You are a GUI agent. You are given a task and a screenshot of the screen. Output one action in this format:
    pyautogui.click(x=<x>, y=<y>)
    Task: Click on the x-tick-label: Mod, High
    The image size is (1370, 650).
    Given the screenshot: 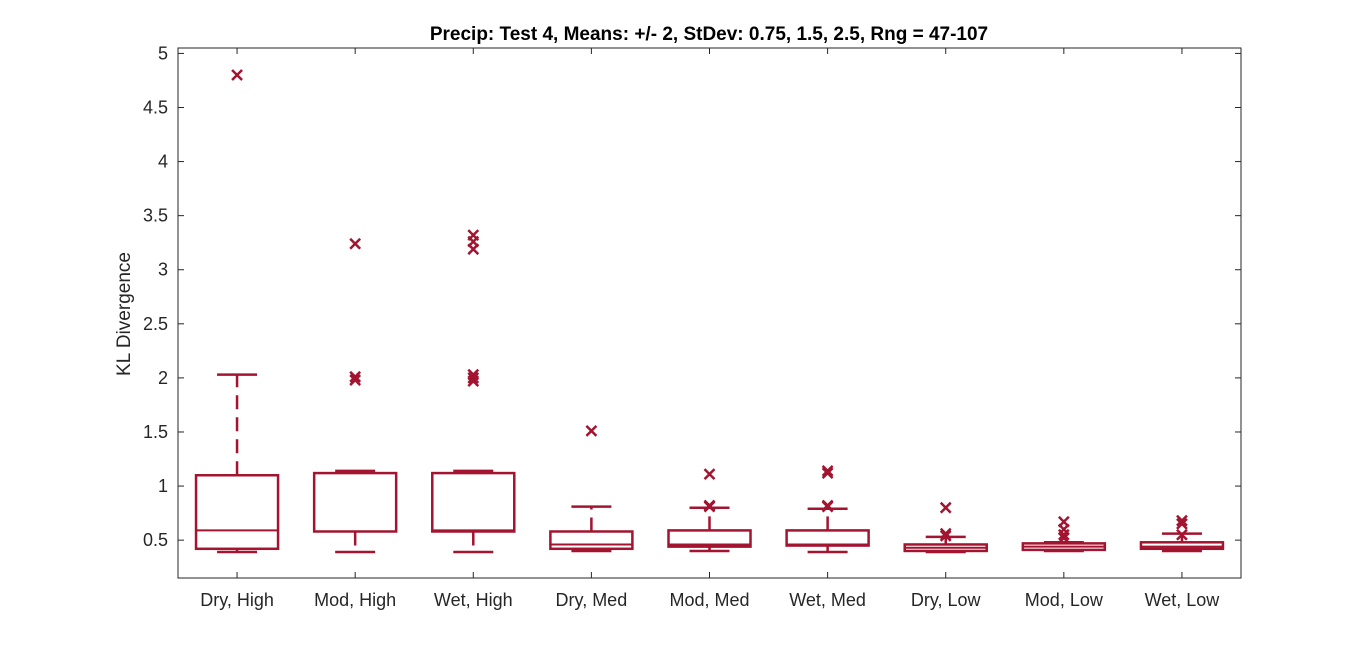 What is the action you would take?
    pyautogui.click(x=355, y=600)
    